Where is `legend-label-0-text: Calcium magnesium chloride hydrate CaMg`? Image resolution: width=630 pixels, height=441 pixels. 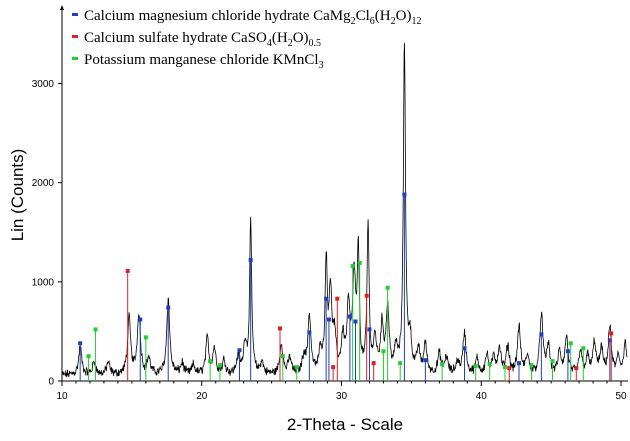
legend-label-0-text: Calcium magnesium chloride hydrate CaMg is located at coordinates (217, 16).